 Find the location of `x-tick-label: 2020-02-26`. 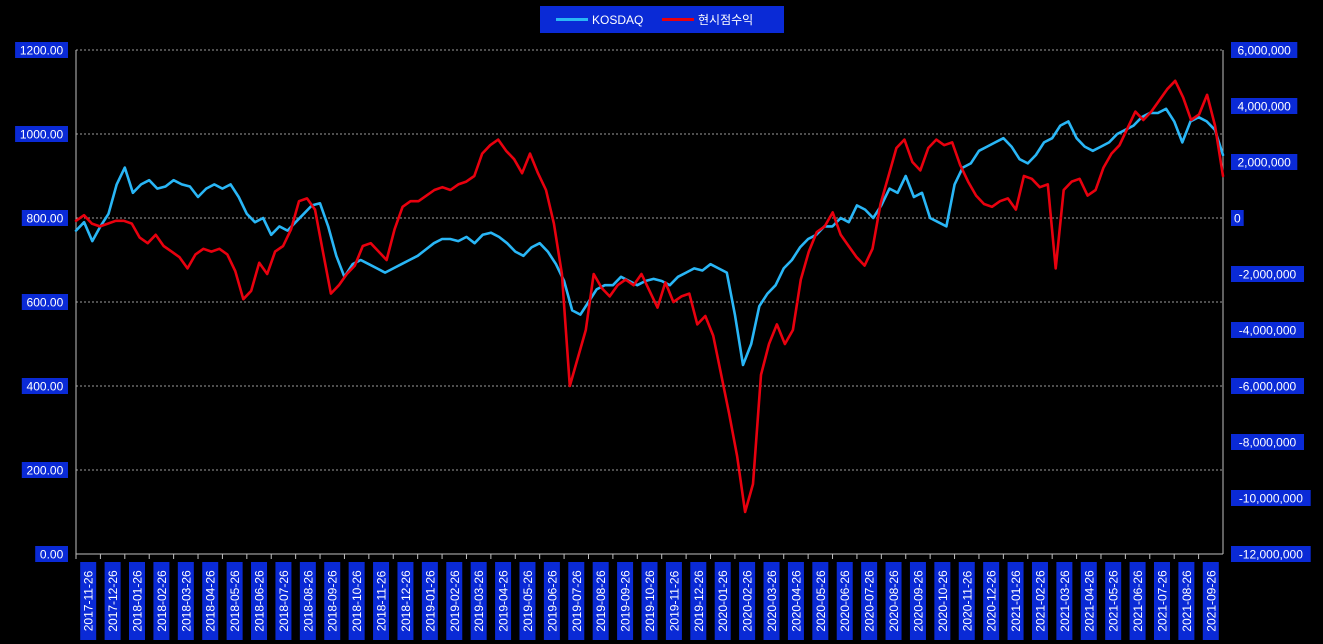

x-tick-label: 2020-02-26 is located at coordinates (748, 601).